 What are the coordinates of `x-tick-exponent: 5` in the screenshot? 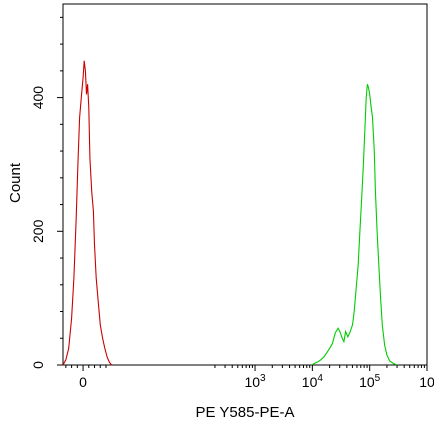 It's located at (378, 378).